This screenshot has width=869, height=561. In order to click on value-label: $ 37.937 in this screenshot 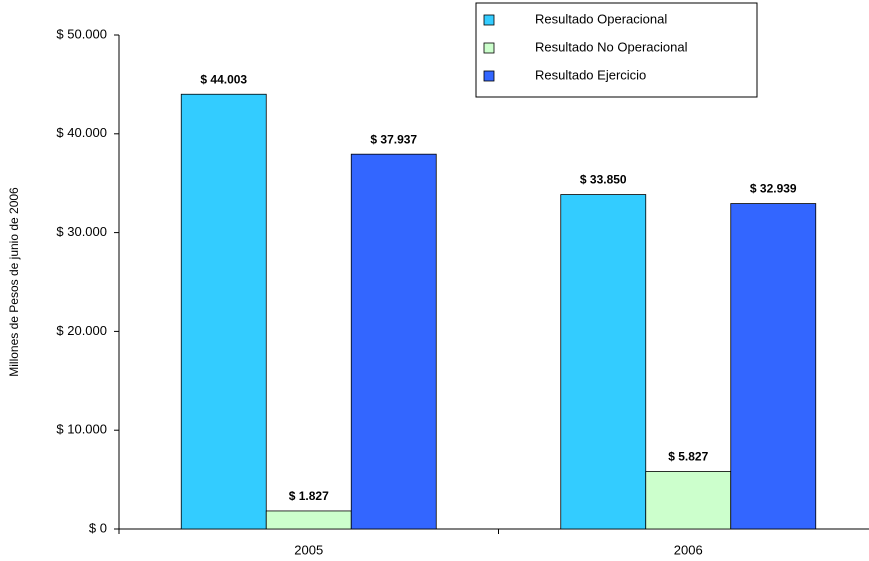, I will do `click(393, 139)`.